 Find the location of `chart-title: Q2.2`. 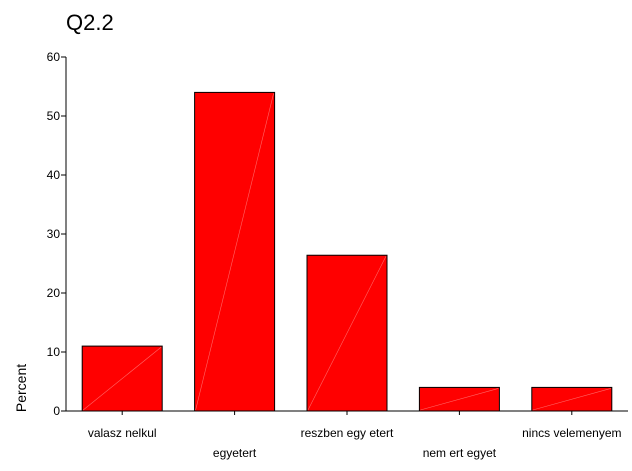

chart-title: Q2.2 is located at coordinates (90, 22).